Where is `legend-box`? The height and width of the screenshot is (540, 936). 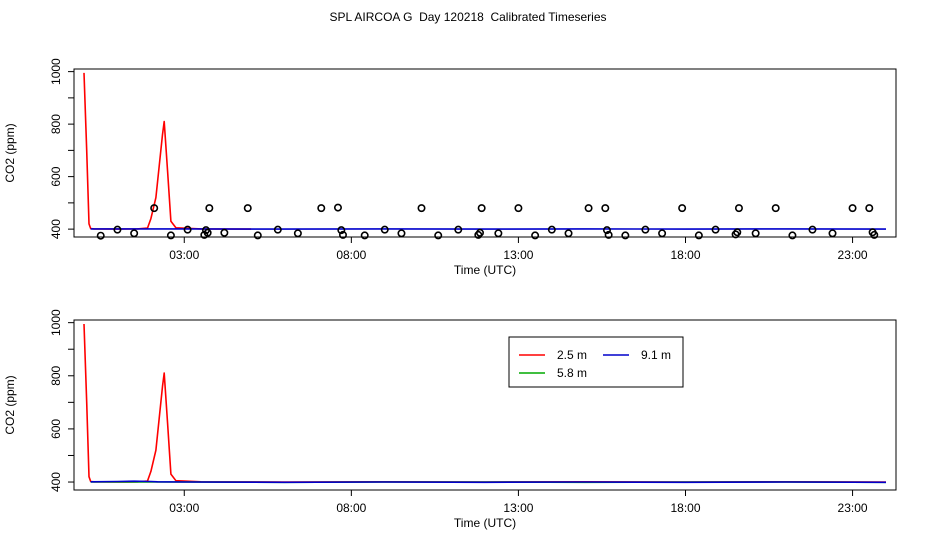
legend-box is located at coordinates (596, 362).